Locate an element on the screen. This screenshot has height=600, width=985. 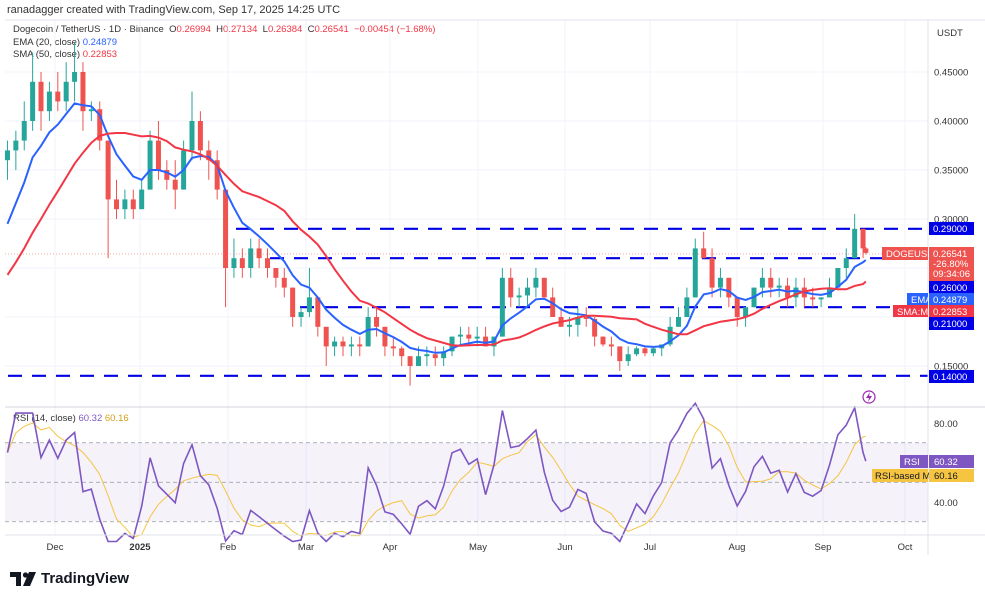
svg-text: 60.32 is located at coordinates (946, 462).